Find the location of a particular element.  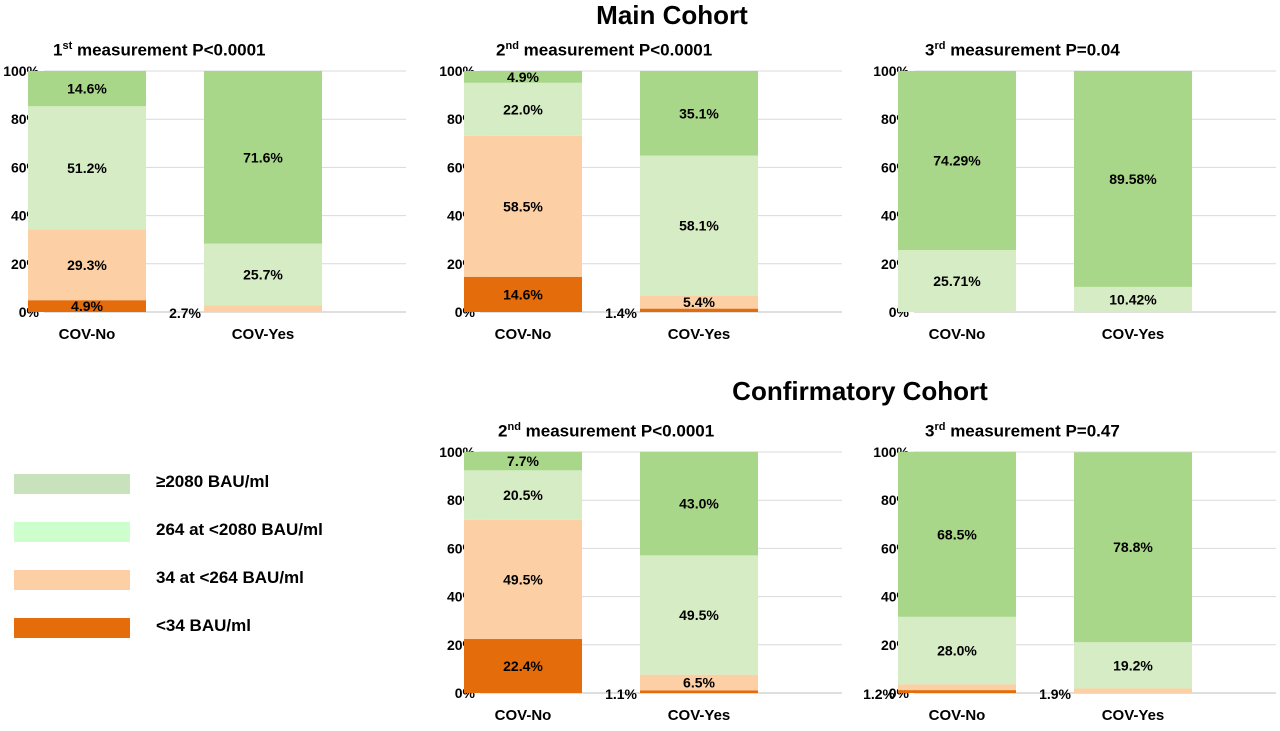

data-label: 6.5% is located at coordinates (699, 683).